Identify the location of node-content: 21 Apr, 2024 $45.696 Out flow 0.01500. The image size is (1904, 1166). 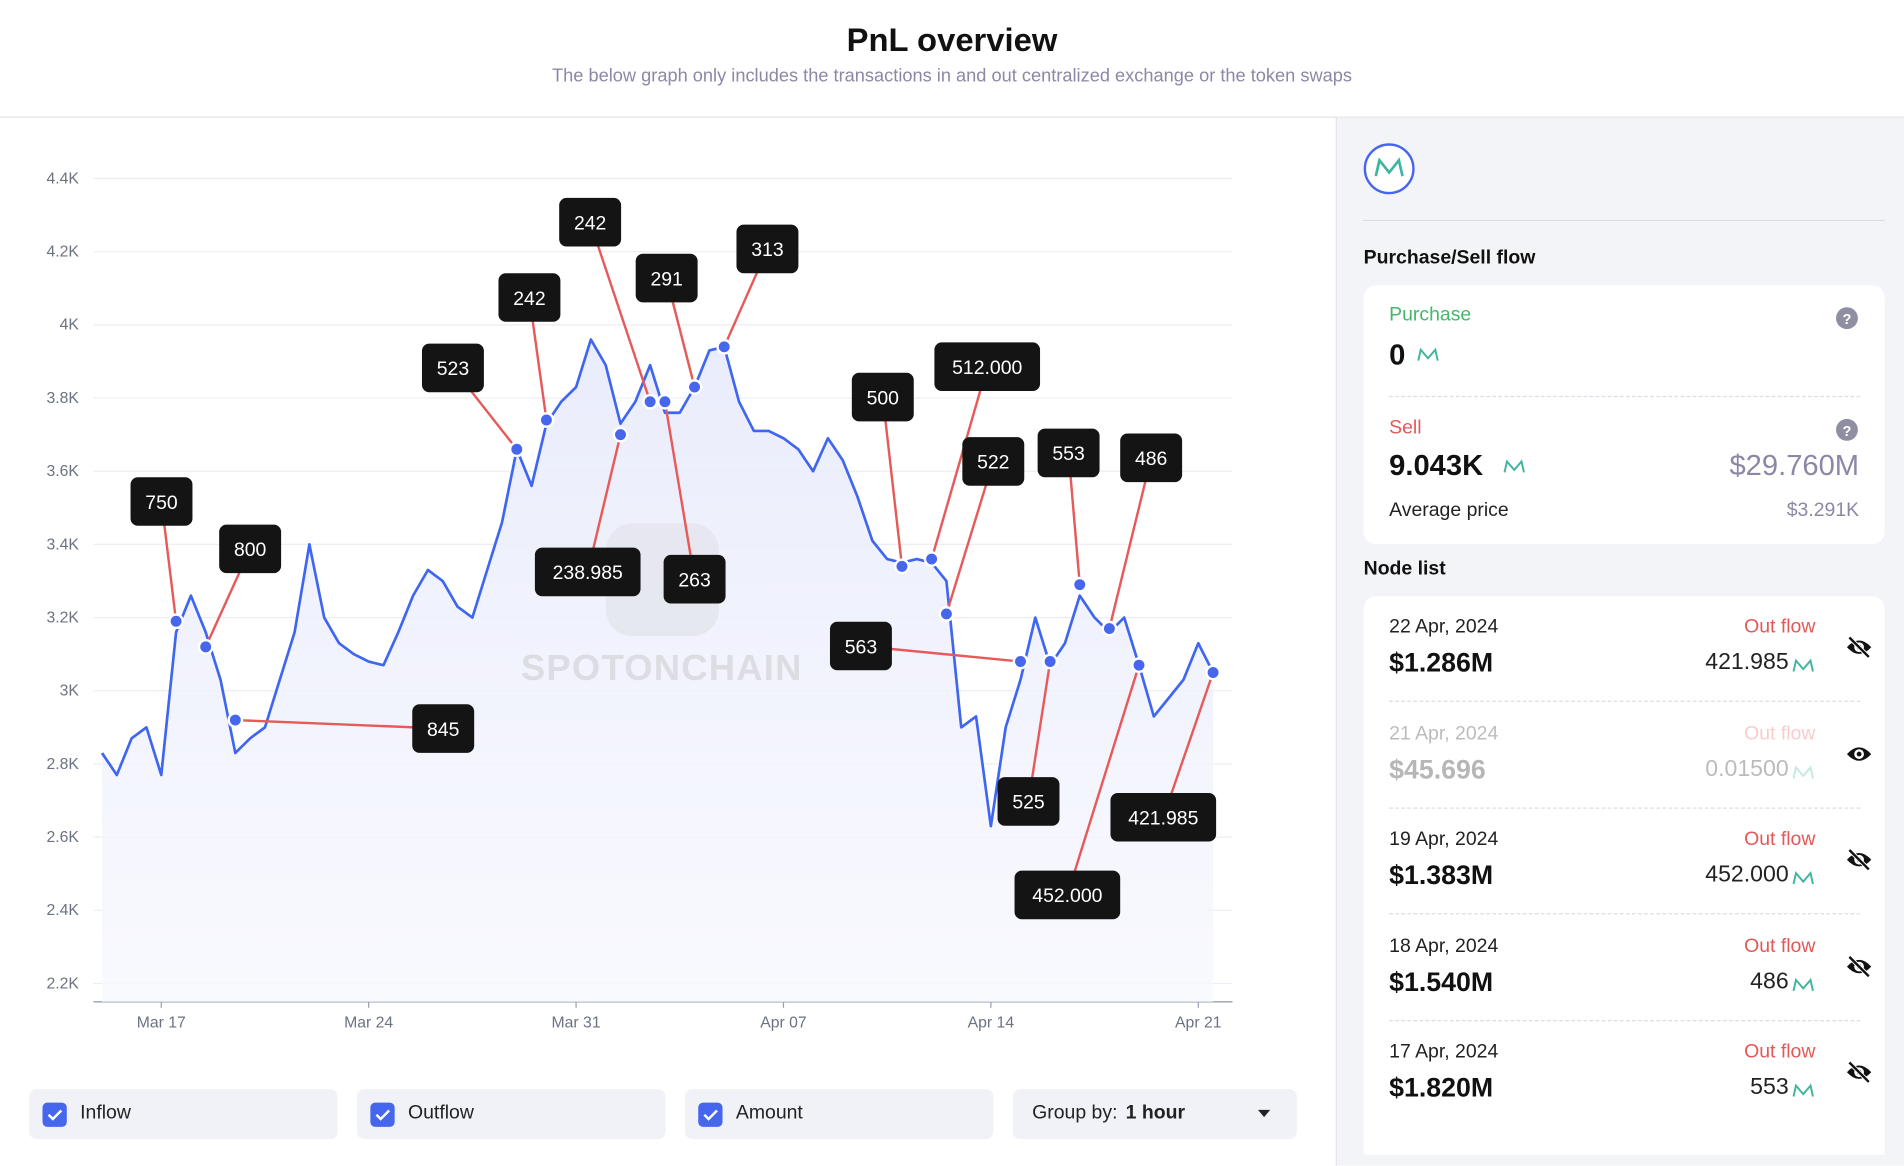
(1624, 755).